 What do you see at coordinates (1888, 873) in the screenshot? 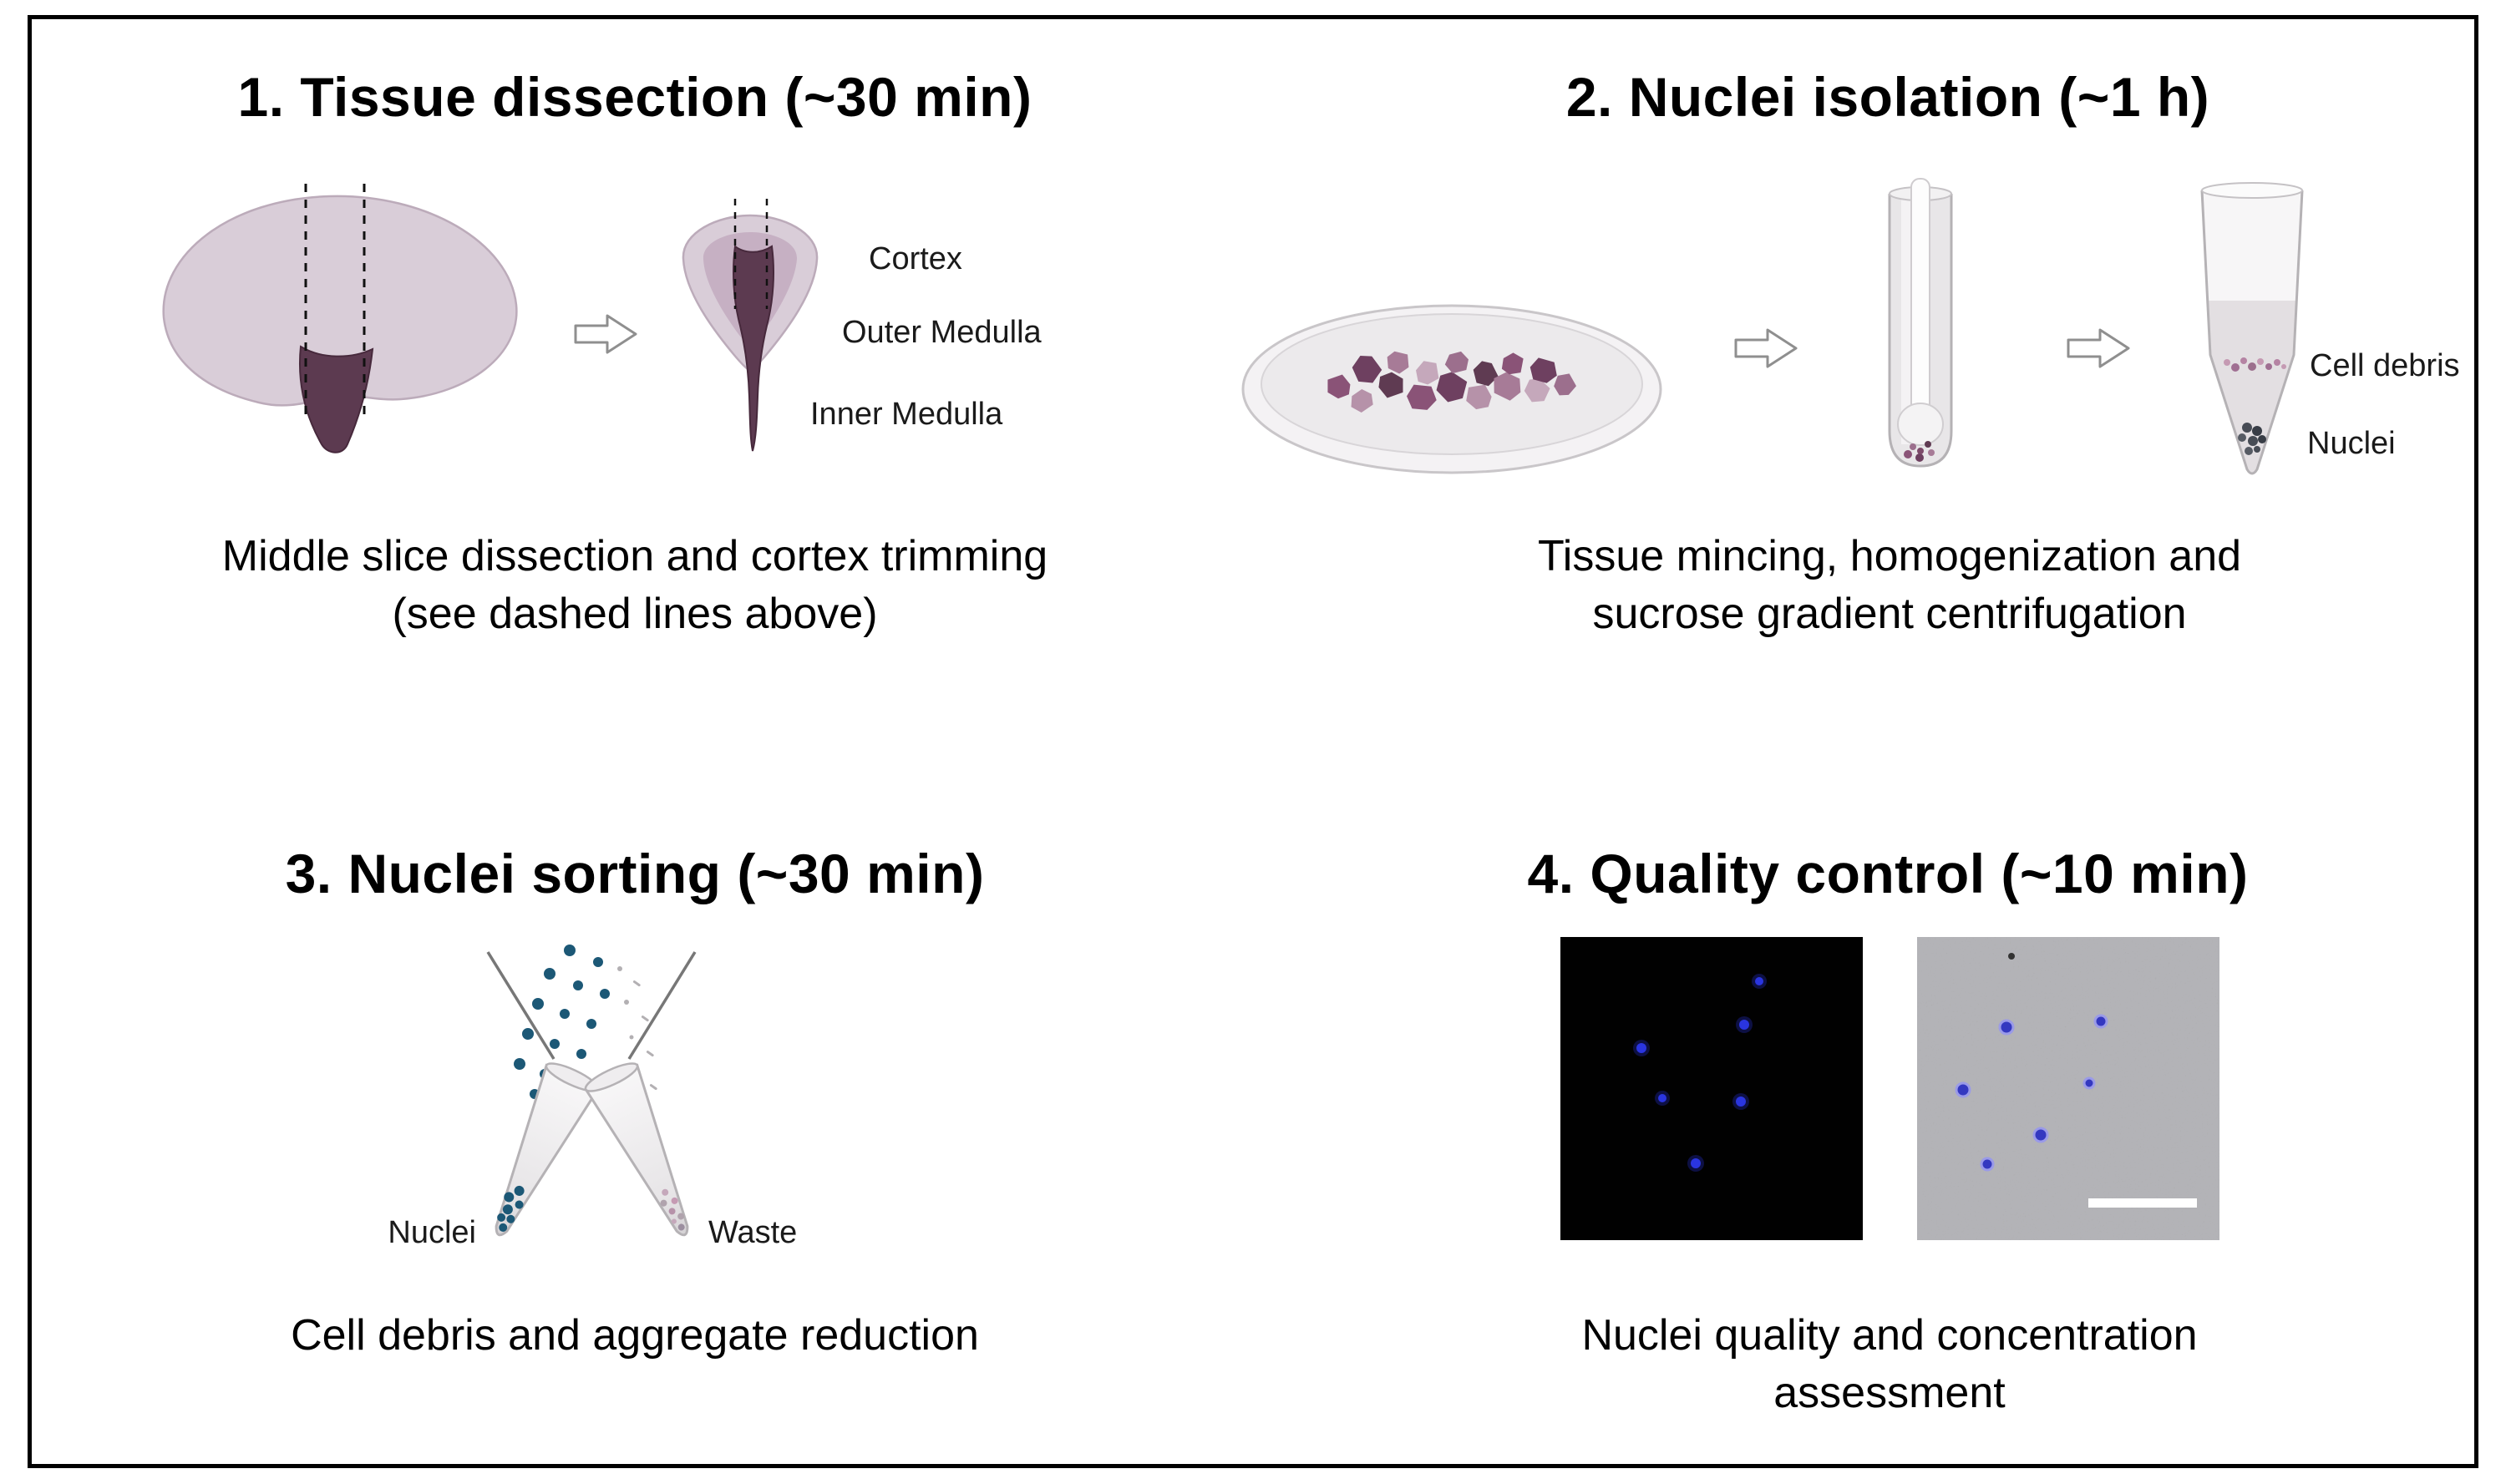
I see `step-4-title: 4. Quality control (~10 min)` at bounding box center [1888, 873].